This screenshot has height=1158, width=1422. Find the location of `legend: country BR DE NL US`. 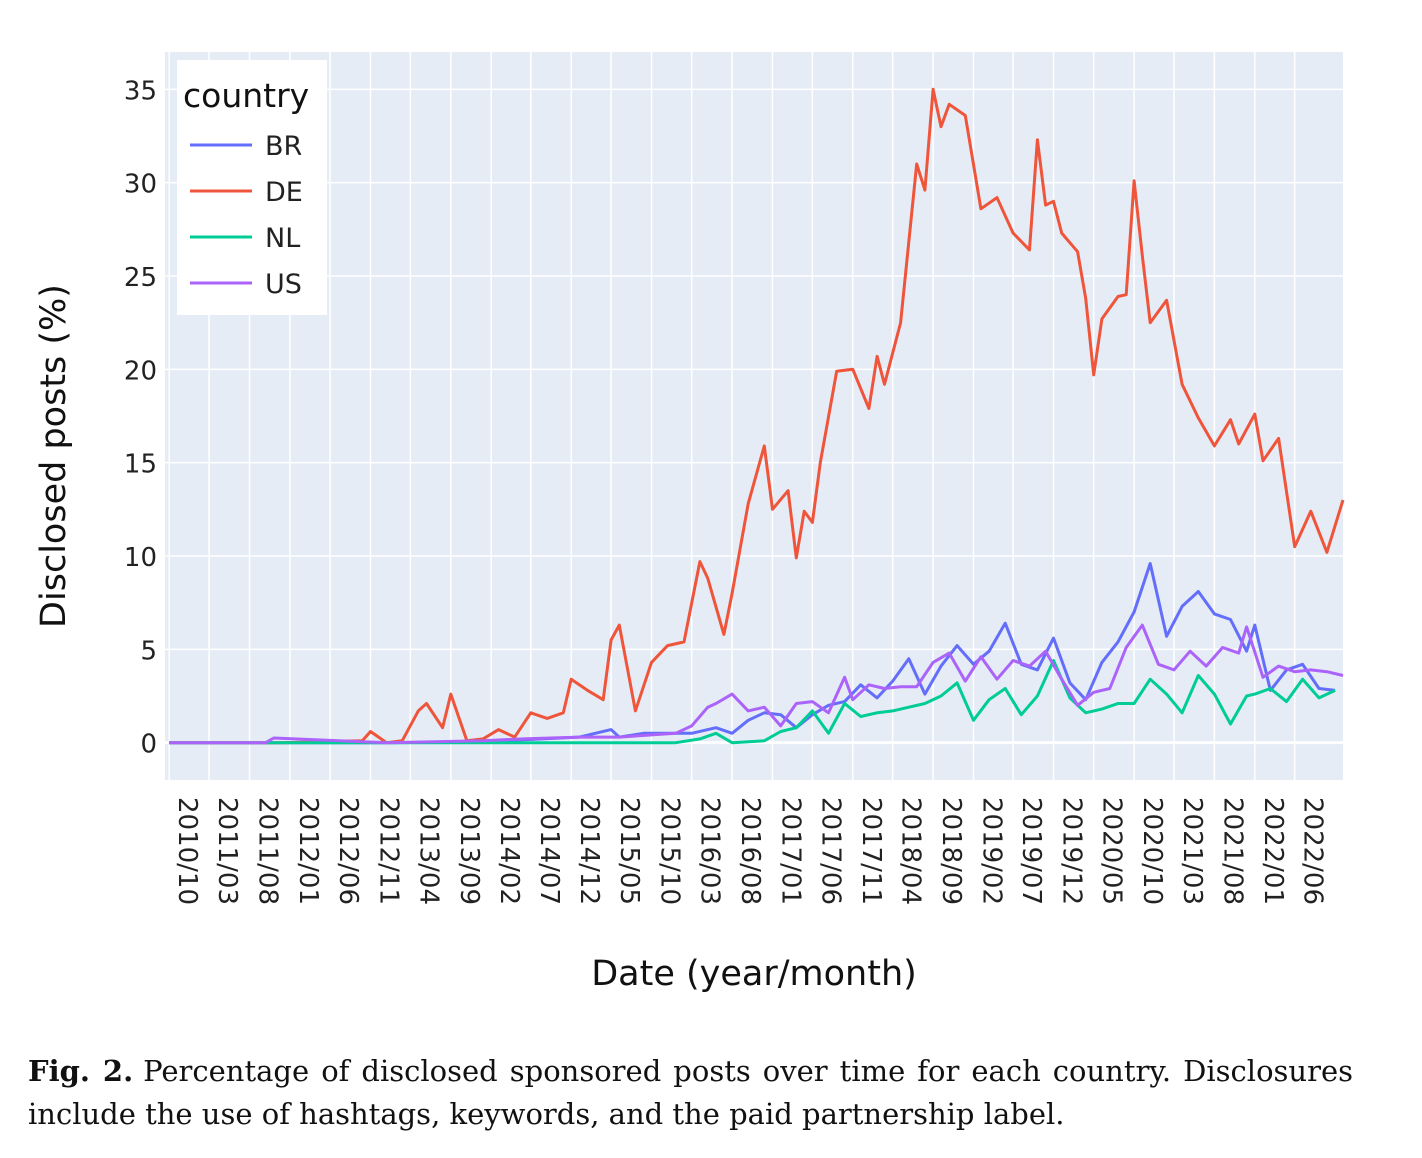

legend: country BR DE NL US is located at coordinates (252, 187).